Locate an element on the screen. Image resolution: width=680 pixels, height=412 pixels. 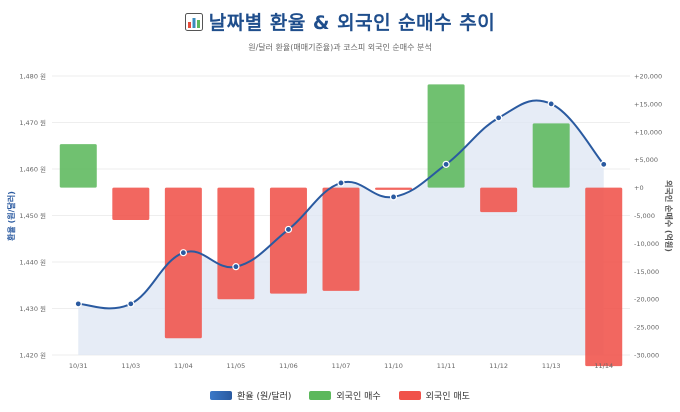
y-left-tick-label: 1,440 원 is located at coordinates (32, 262).